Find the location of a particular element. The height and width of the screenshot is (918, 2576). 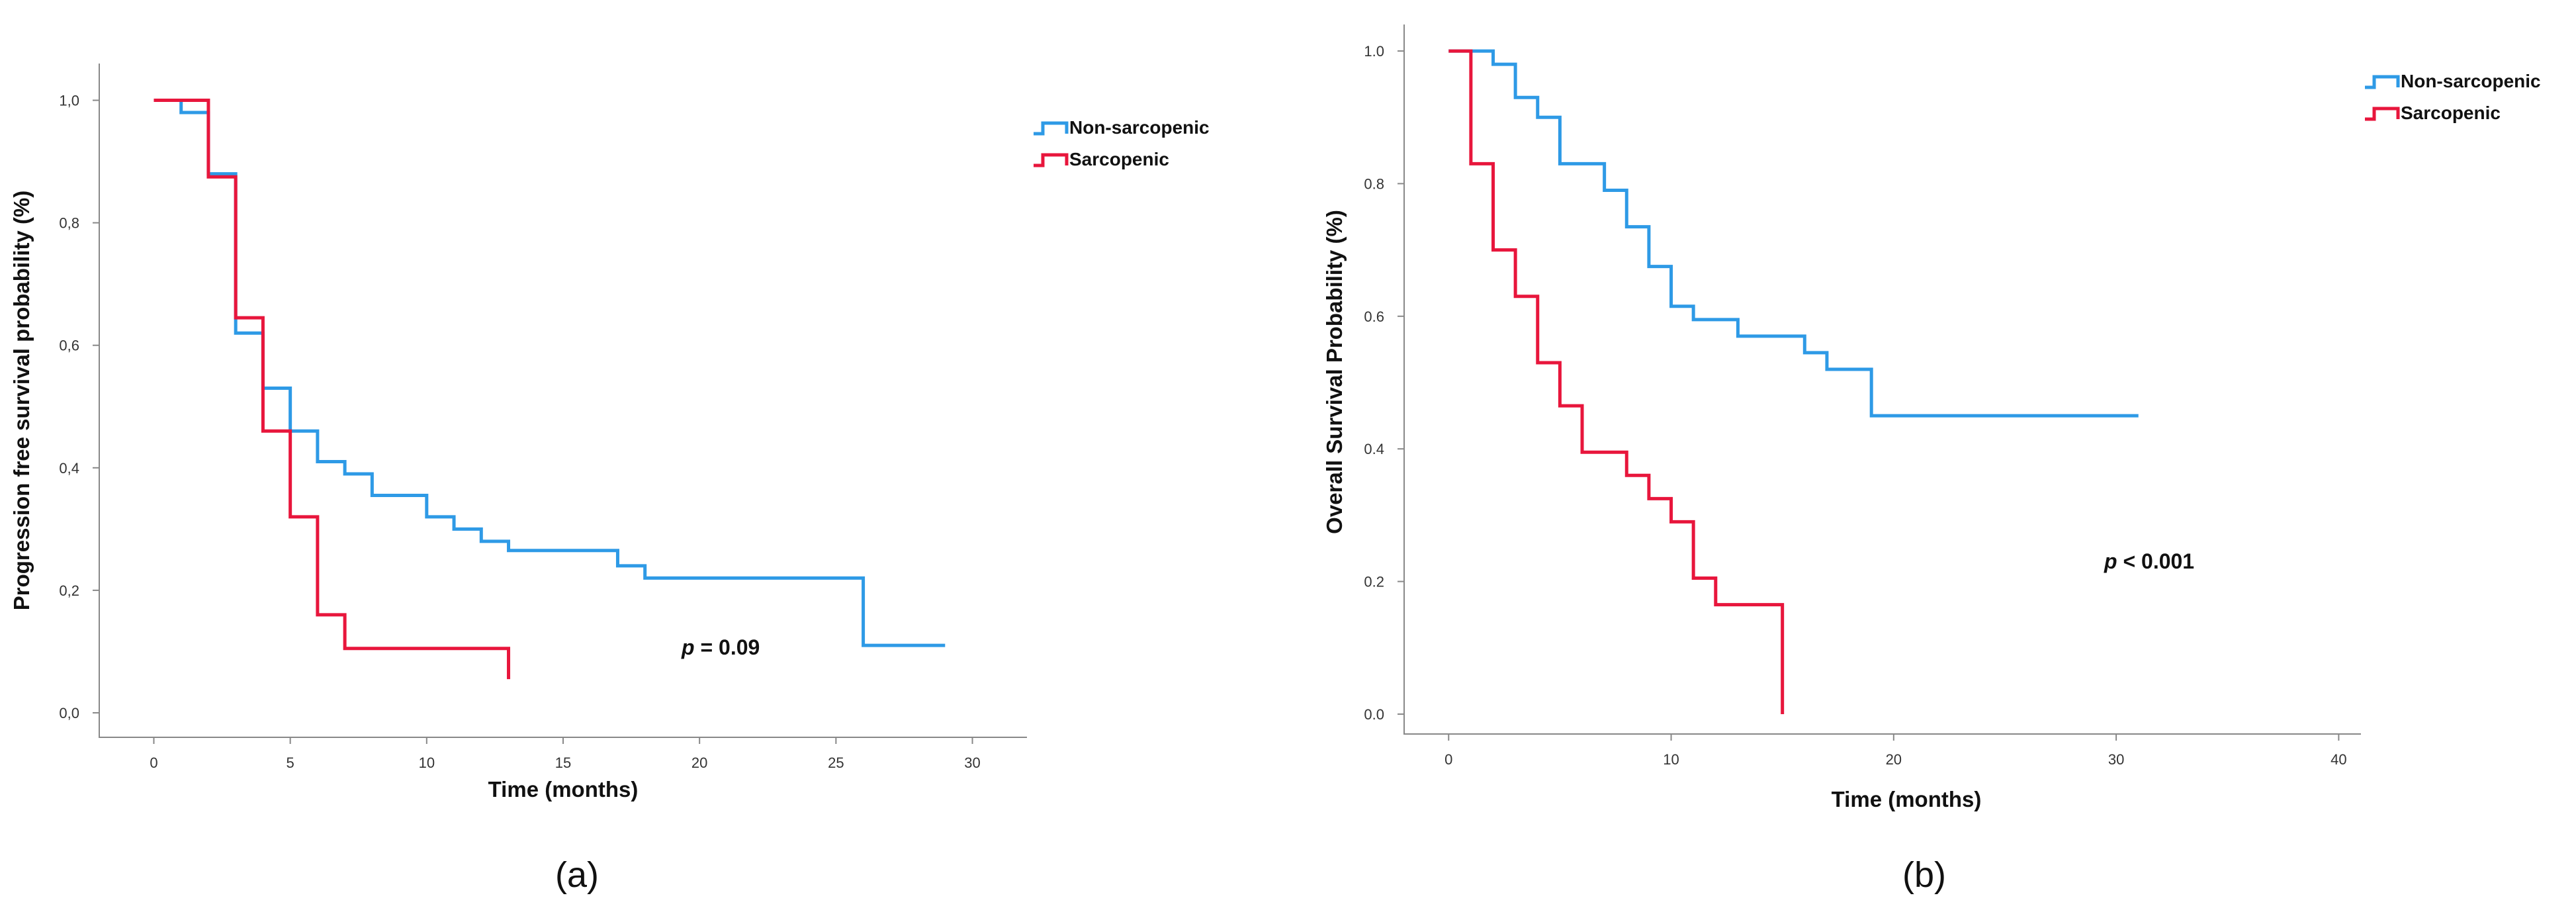

survival-curve-non-sarcopenic is located at coordinates (1793, 233).